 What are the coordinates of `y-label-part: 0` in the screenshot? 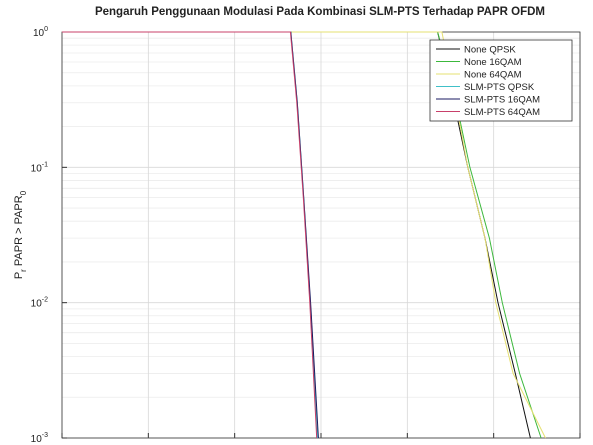 It's located at (23, 192).